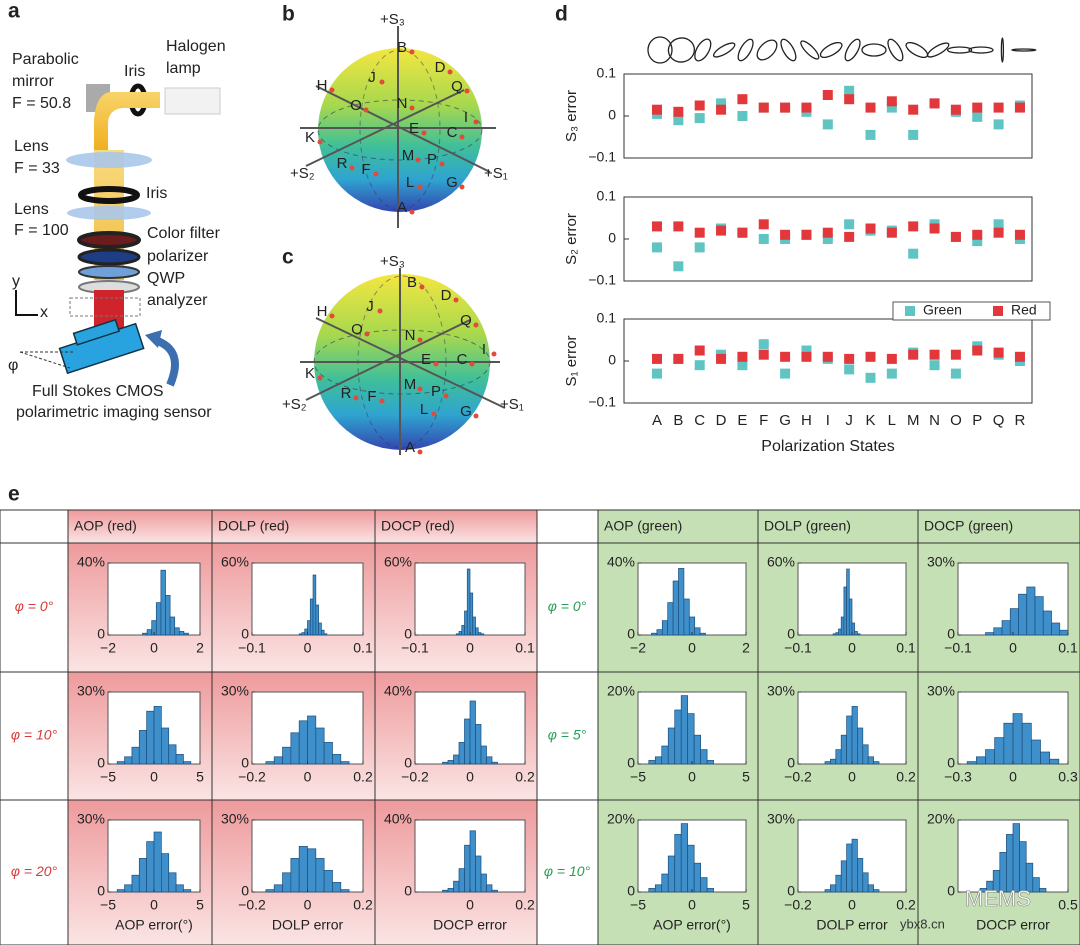 Image resolution: width=1080 pixels, height=945 pixels. I want to click on y-axis-label: S₃ error, so click(571, 116).